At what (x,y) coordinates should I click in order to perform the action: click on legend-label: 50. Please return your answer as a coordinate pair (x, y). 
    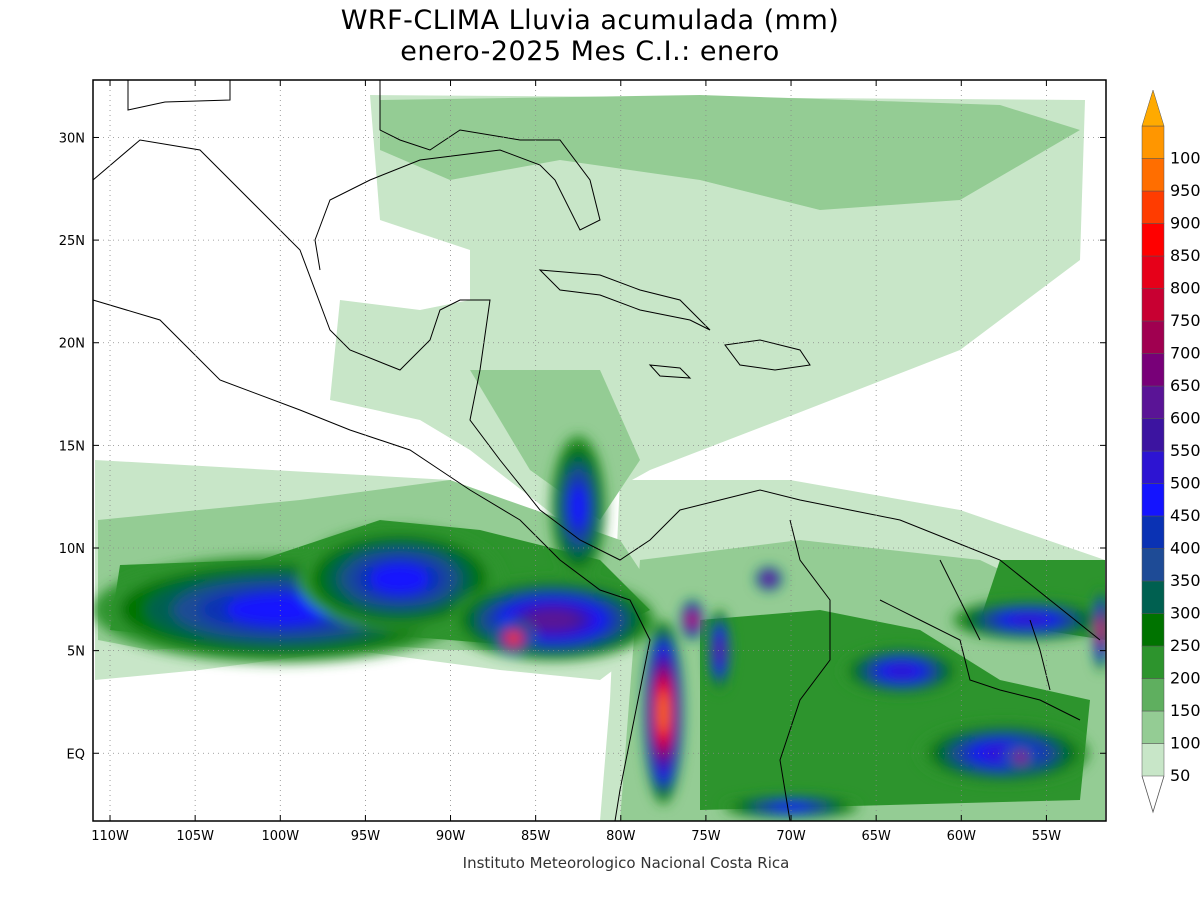
    Looking at the image, I should click on (1180, 775).